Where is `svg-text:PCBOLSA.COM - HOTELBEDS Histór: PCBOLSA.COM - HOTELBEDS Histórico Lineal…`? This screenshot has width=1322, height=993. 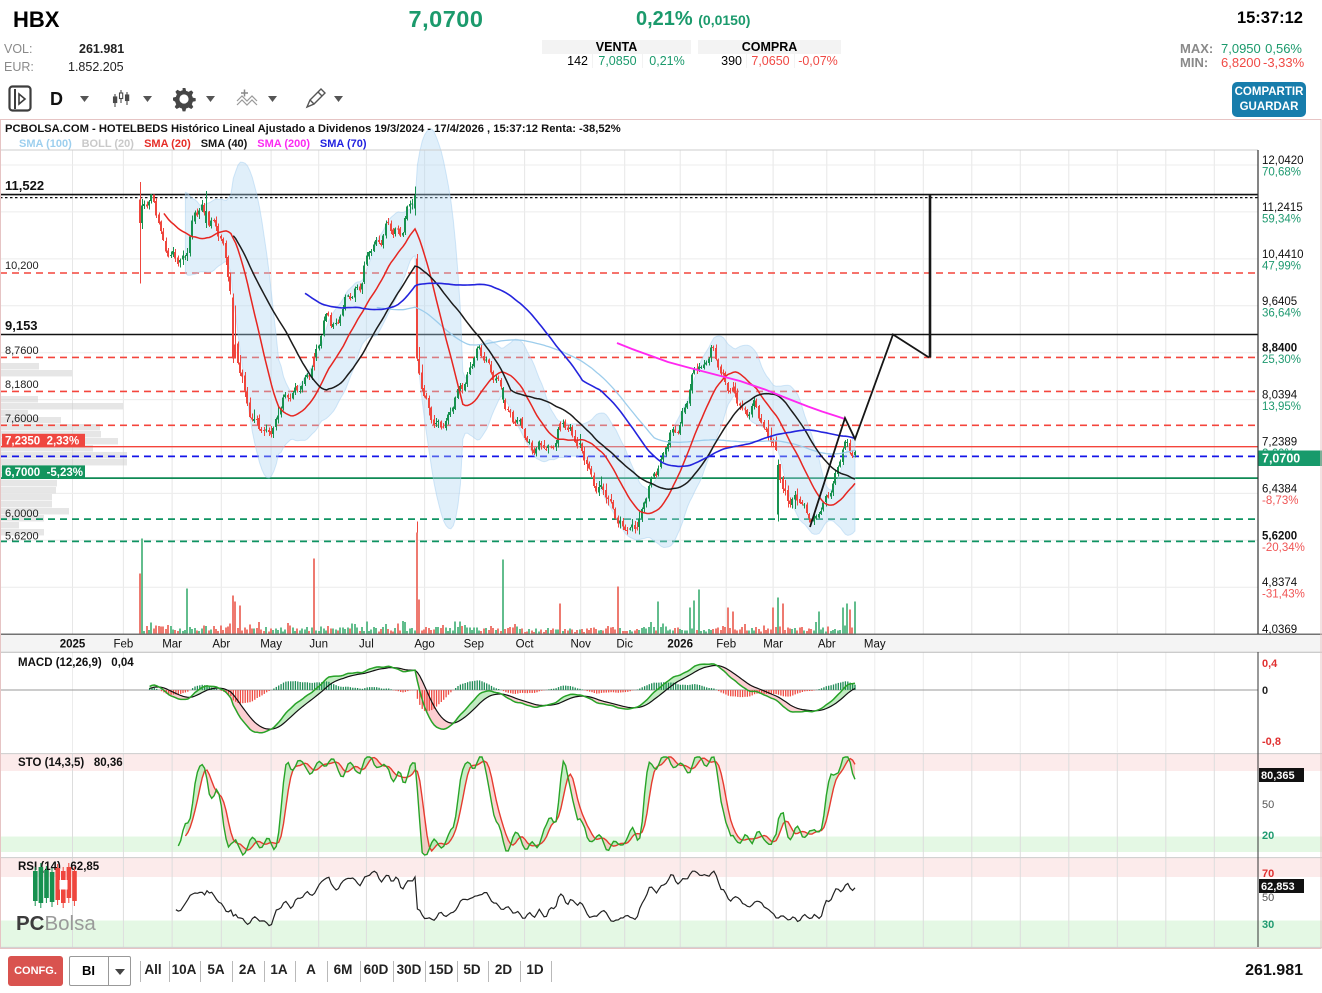 svg-text:PCBOLSA.COM - HOTELBEDS Histór: PCBOLSA.COM - HOTELBEDS Histórico Lineal… is located at coordinates (313, 129).